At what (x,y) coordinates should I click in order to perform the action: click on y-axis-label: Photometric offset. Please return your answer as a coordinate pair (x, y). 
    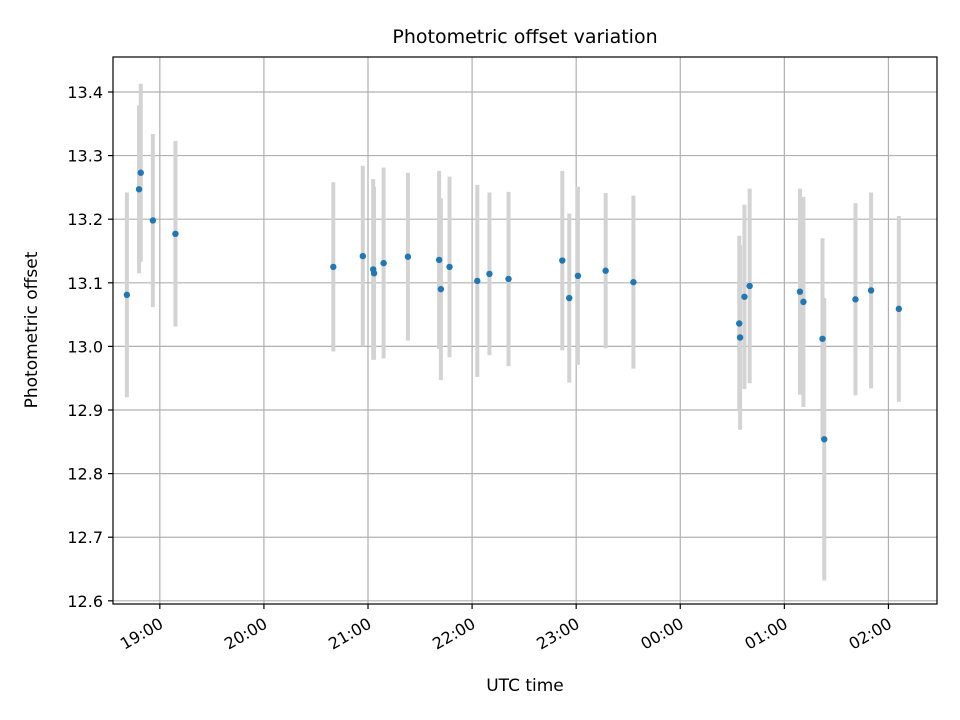
    Looking at the image, I should click on (32, 329).